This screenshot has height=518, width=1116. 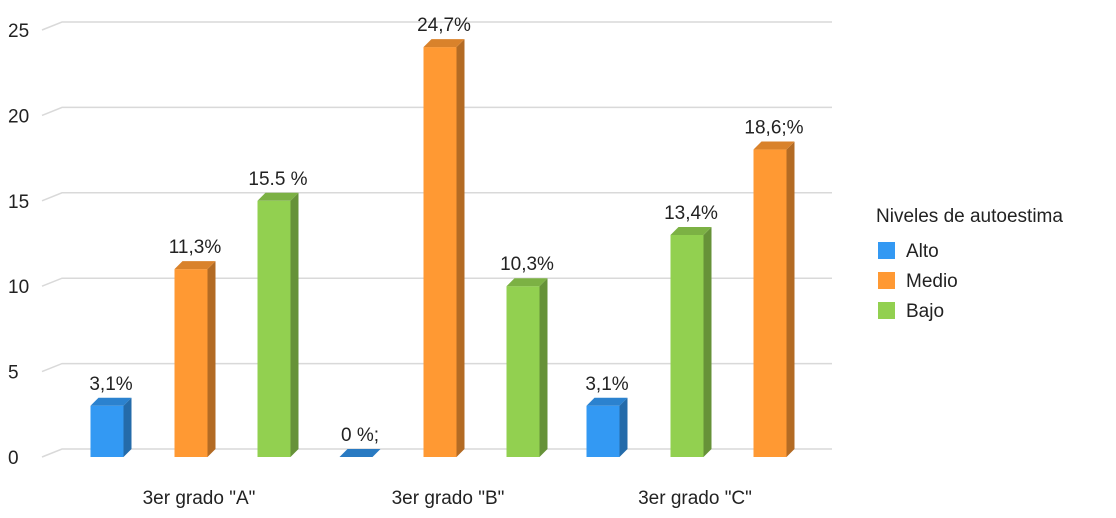 I want to click on data-label: 0 %;, so click(x=360, y=435).